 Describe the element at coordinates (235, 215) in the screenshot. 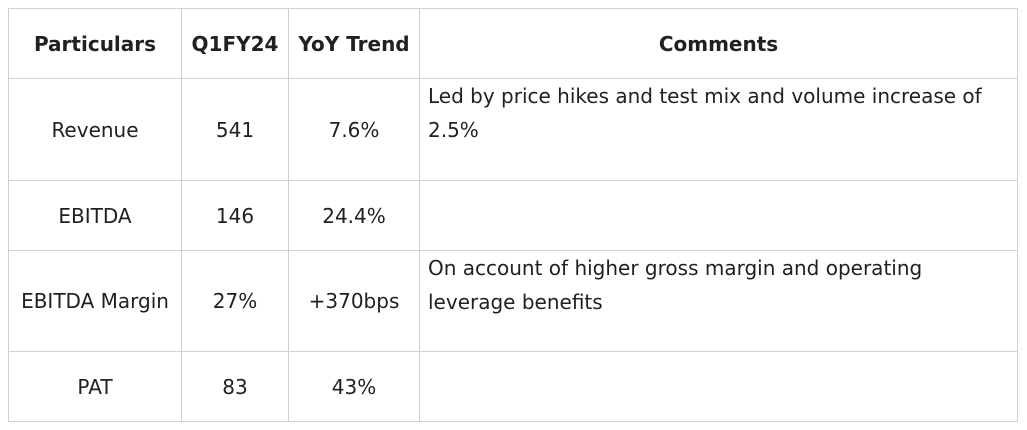

I see `cell-q1fy24: 146` at that location.